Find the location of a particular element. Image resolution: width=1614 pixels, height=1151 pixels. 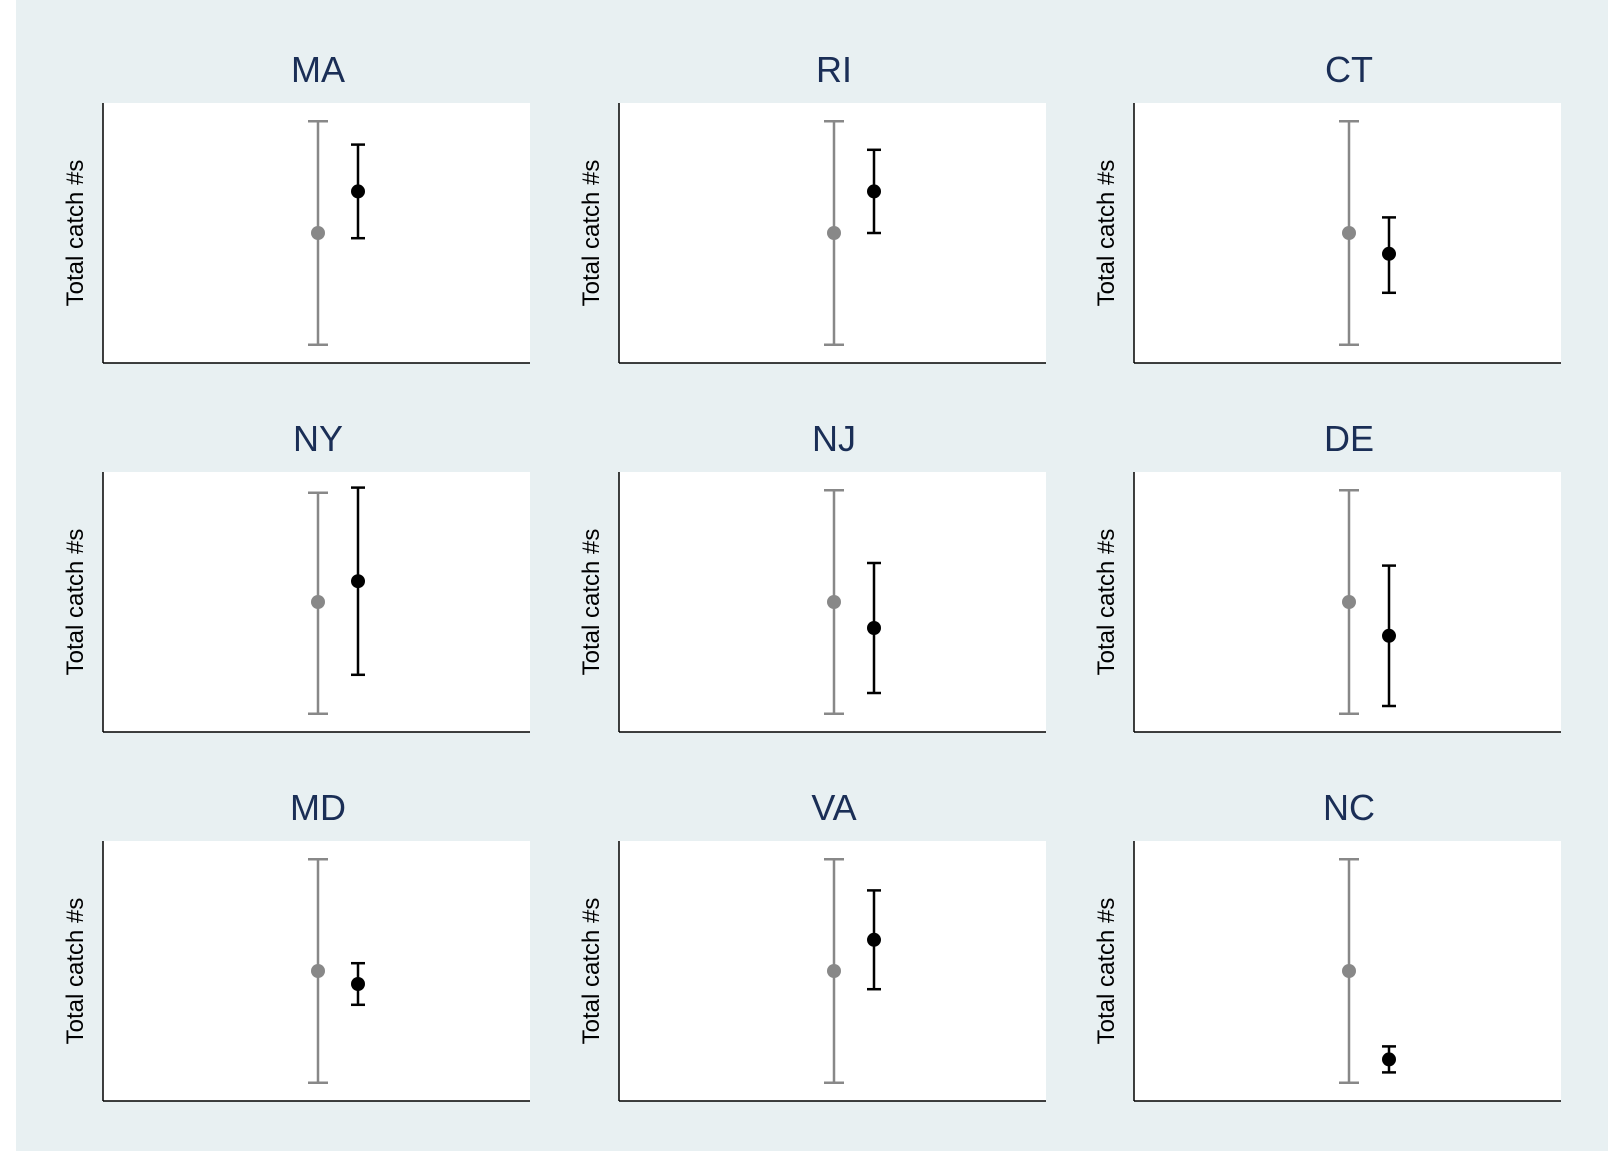

panel-md: MD Total catch #s is located at coordinates (296, 944).